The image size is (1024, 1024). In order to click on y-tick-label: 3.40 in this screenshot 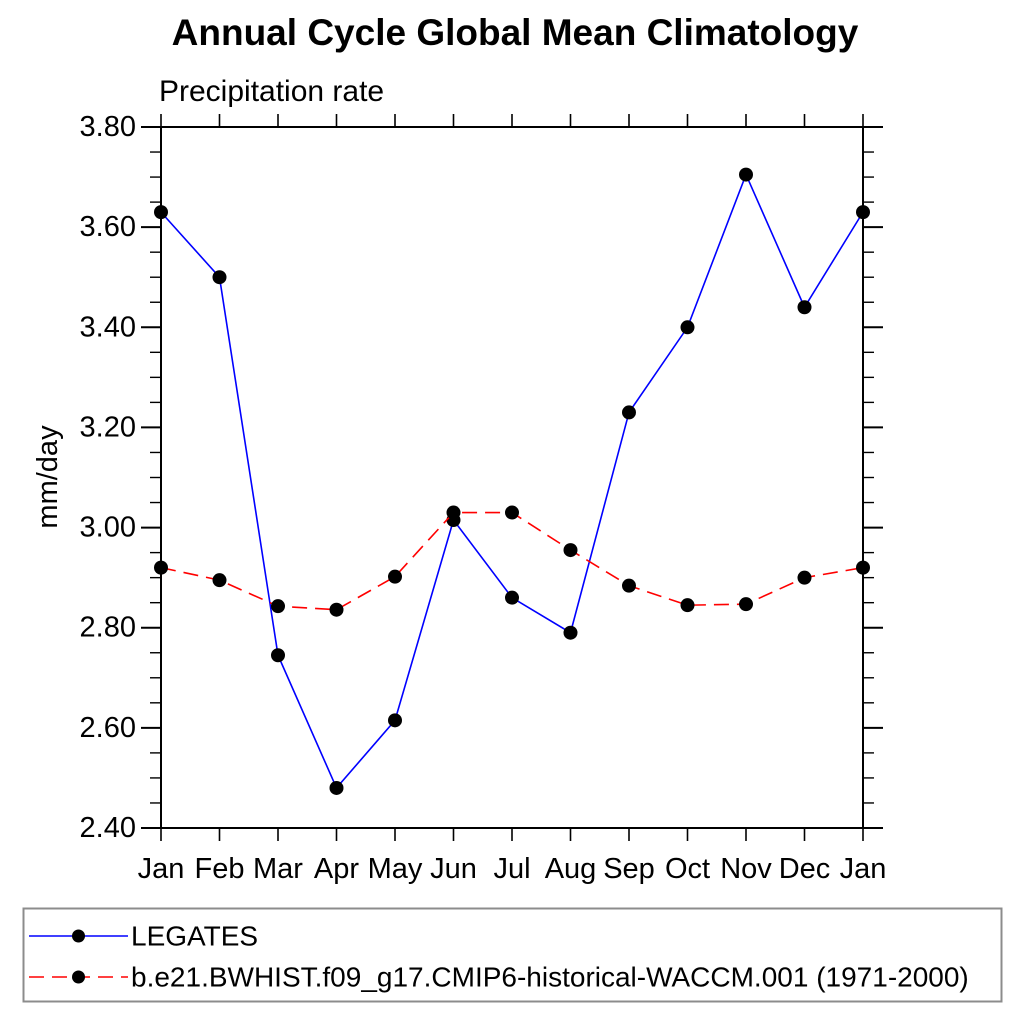, I will do `click(108, 327)`.